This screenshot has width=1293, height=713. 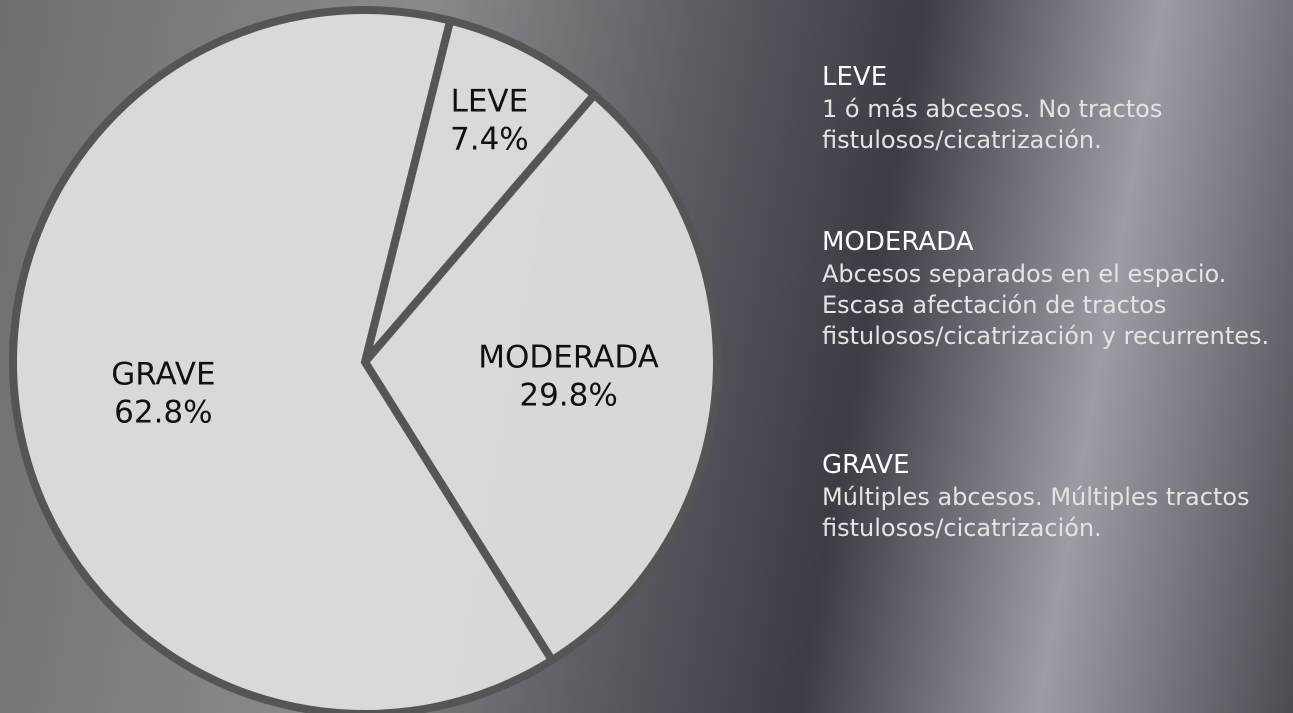 I want to click on pie-slice, so click(x=480, y=190).